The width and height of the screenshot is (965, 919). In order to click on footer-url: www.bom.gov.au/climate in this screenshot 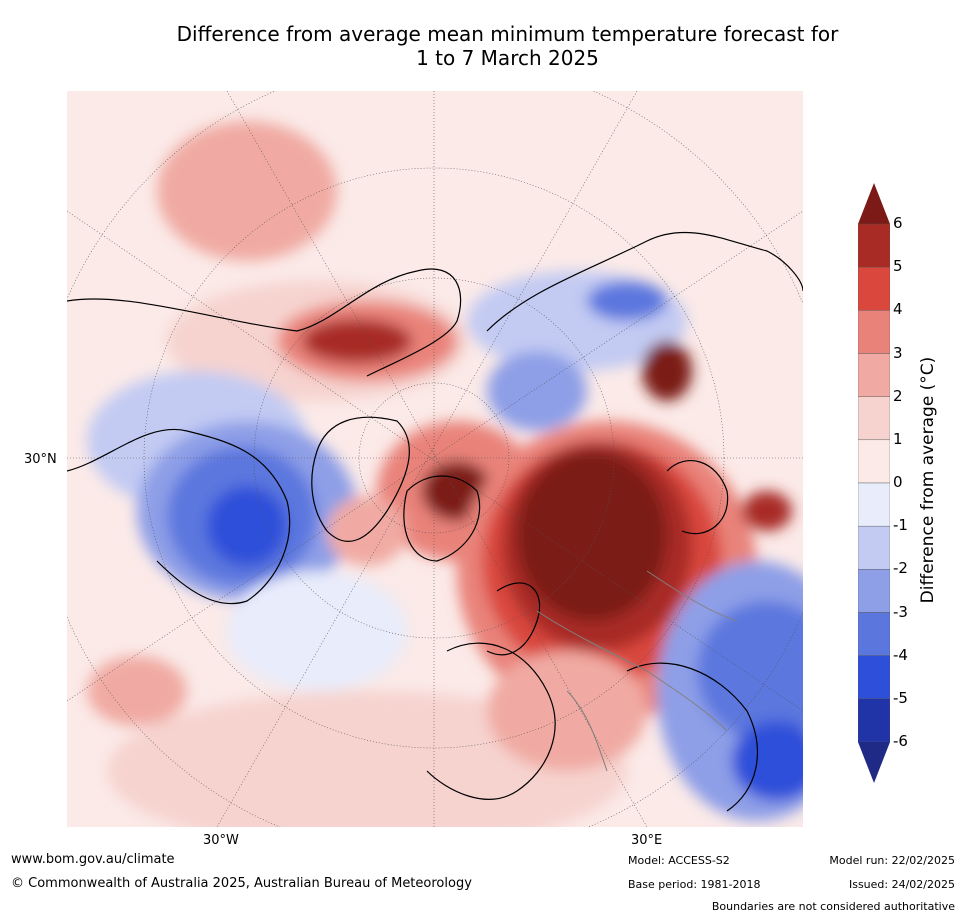, I will do `click(93, 859)`.